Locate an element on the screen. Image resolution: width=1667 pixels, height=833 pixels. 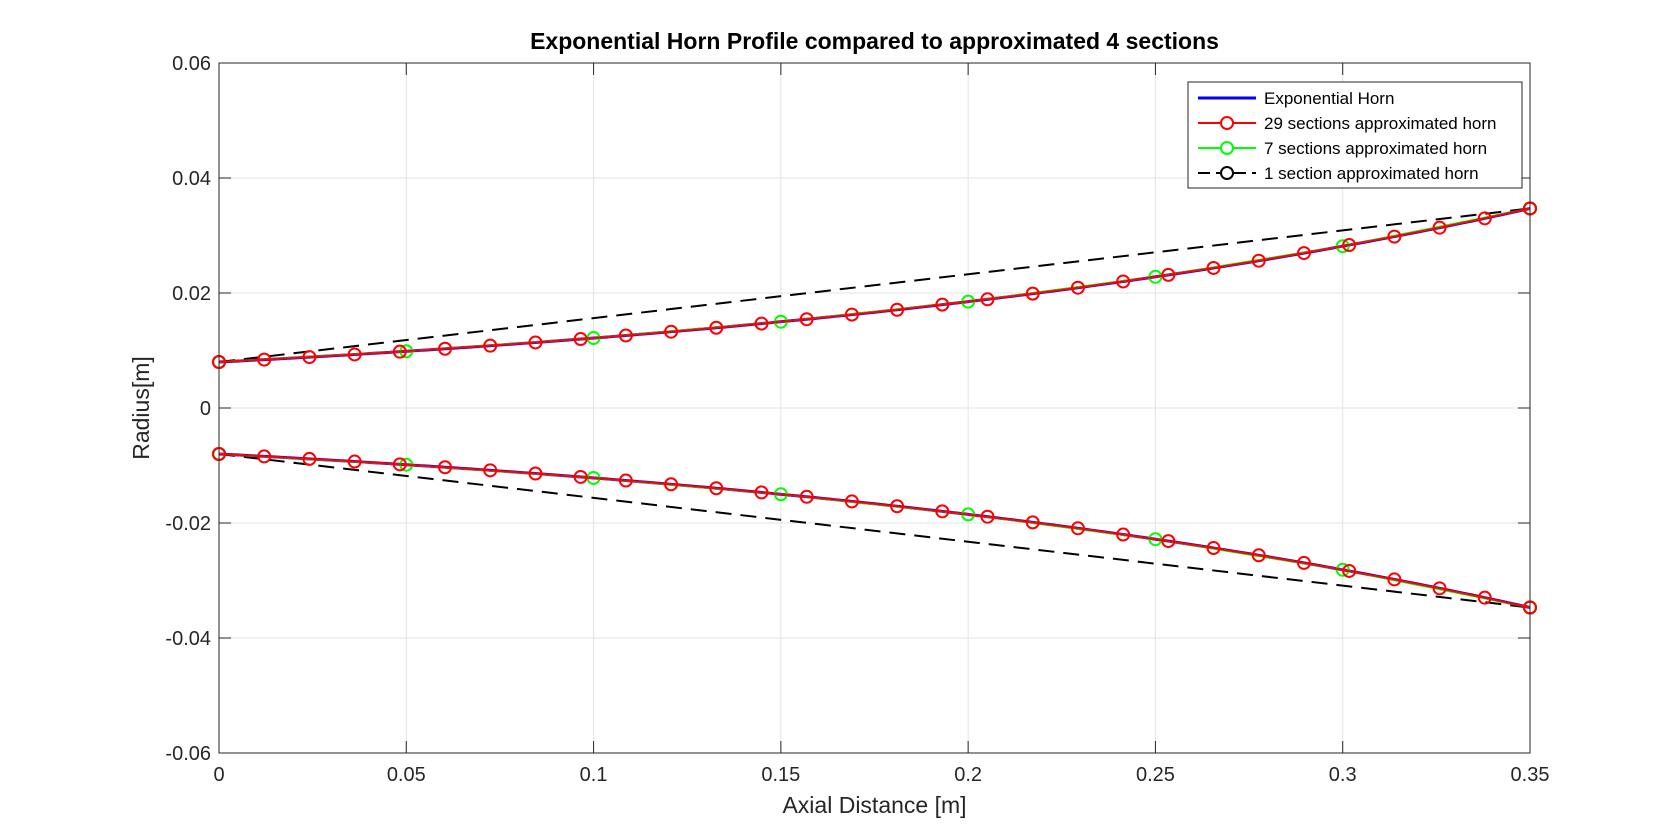
x-tick-label: 0.35 is located at coordinates (1530, 775).